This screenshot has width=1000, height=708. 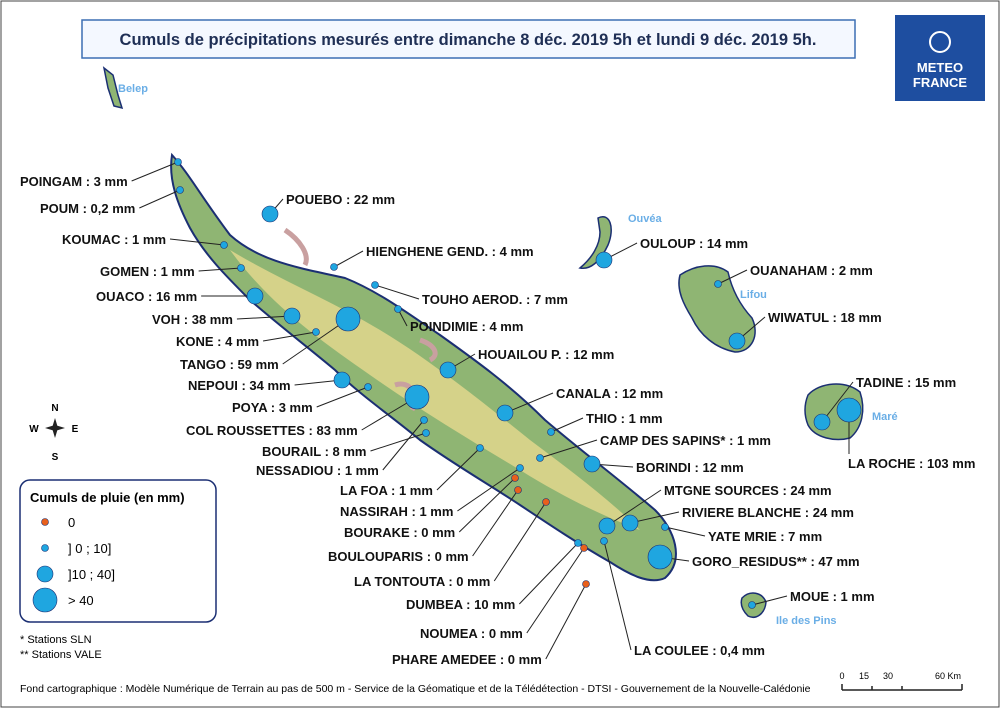 I want to click on island-name: Belep, so click(x=133, y=89).